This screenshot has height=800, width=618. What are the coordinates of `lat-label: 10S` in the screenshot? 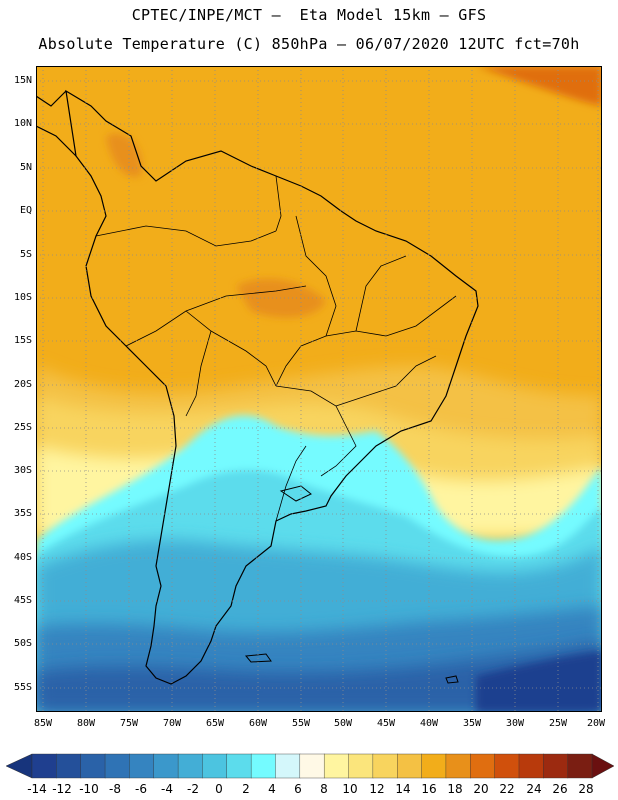 It's located at (22, 297).